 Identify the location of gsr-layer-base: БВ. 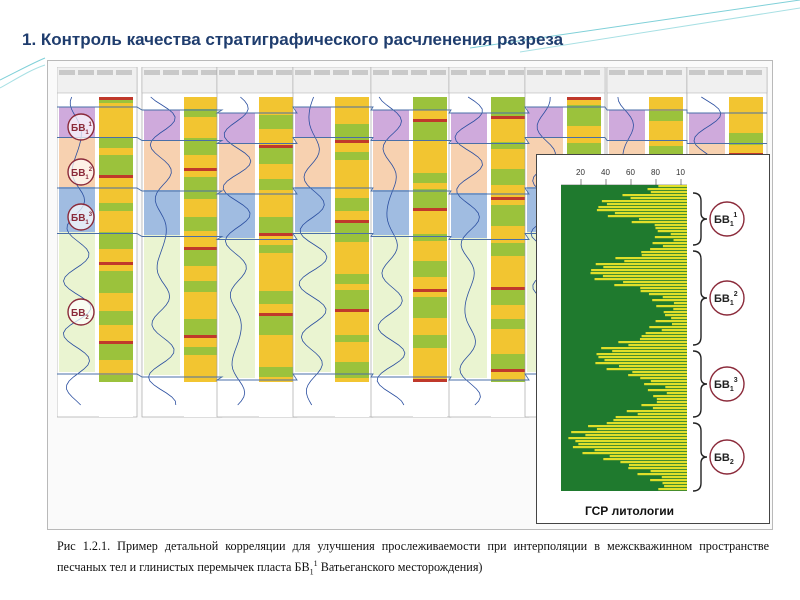
(722, 299).